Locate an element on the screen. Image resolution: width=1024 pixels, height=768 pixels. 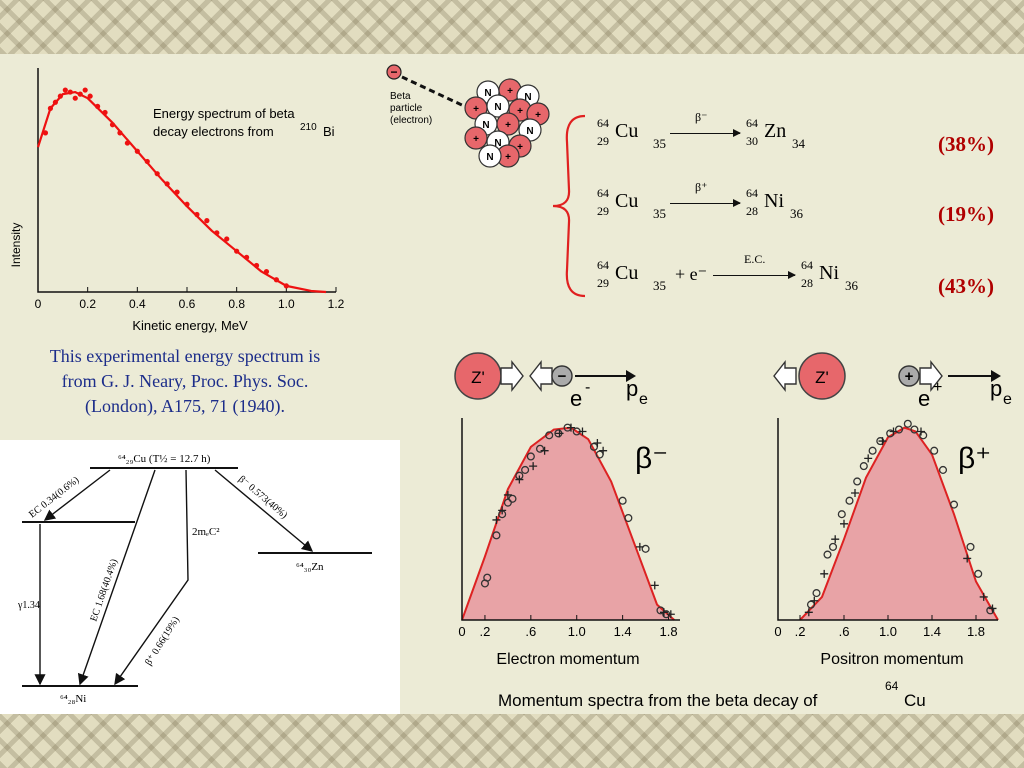
product-z: 28 is located at coordinates (752, 211).